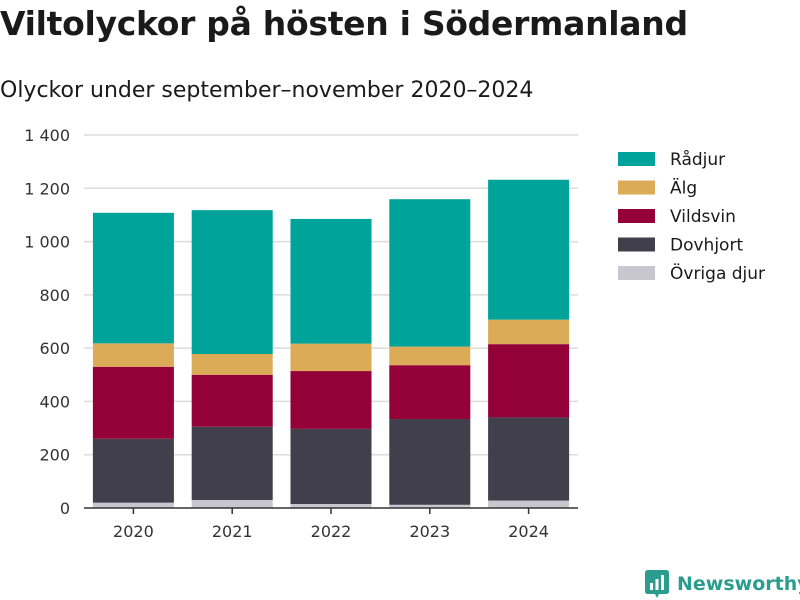  I want to click on bar-segment-dovhjort-2020, so click(133, 470).